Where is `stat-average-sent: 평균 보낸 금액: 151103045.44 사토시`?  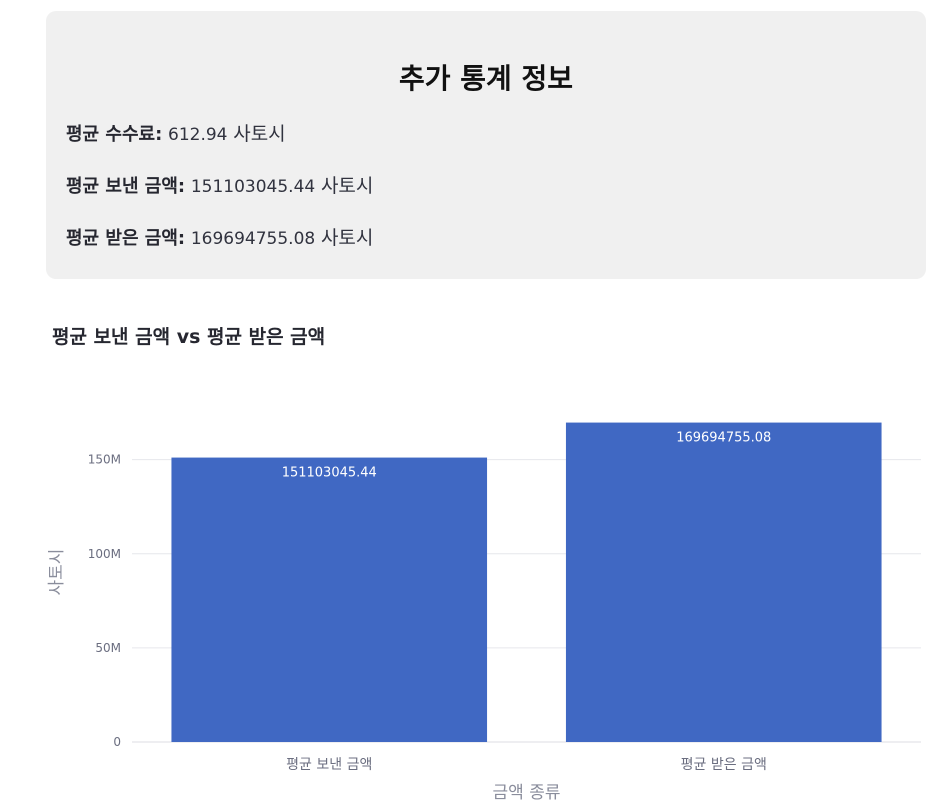
stat-average-sent: 평균 보낸 금액: 151103045.44 사토시 is located at coordinates (219, 184).